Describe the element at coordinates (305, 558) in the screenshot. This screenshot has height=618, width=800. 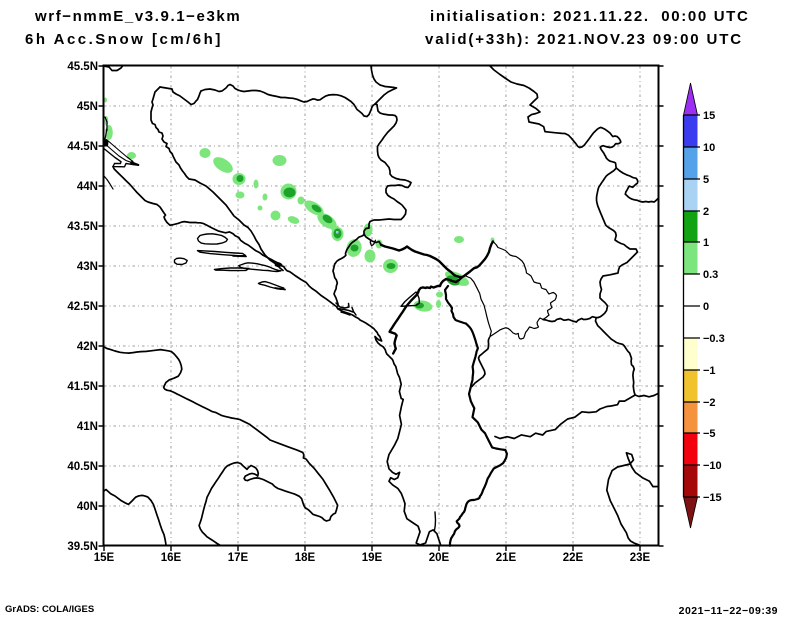
I see `svg-text: 18E` at that location.